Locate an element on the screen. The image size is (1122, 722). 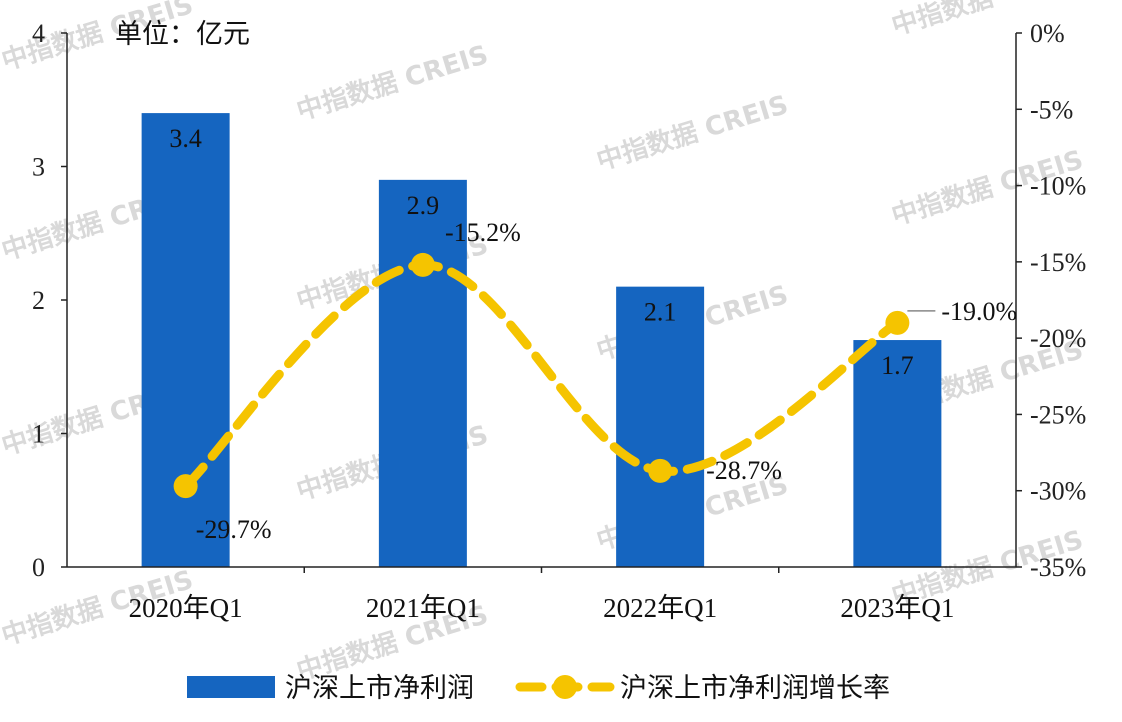
left-tick-label: 0 is located at coordinates (38, 567).